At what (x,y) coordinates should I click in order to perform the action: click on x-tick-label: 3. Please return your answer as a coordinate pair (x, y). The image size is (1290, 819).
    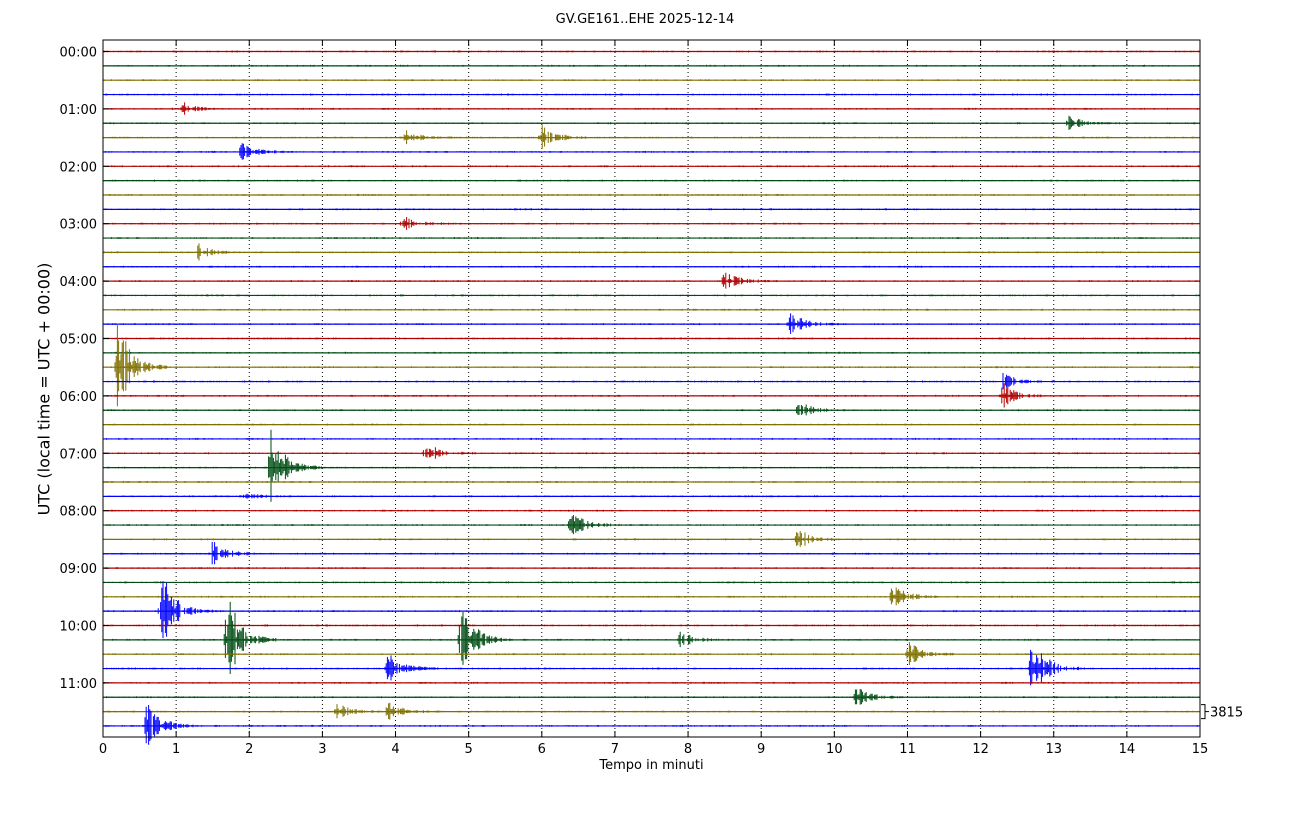
    Looking at the image, I should click on (322, 749).